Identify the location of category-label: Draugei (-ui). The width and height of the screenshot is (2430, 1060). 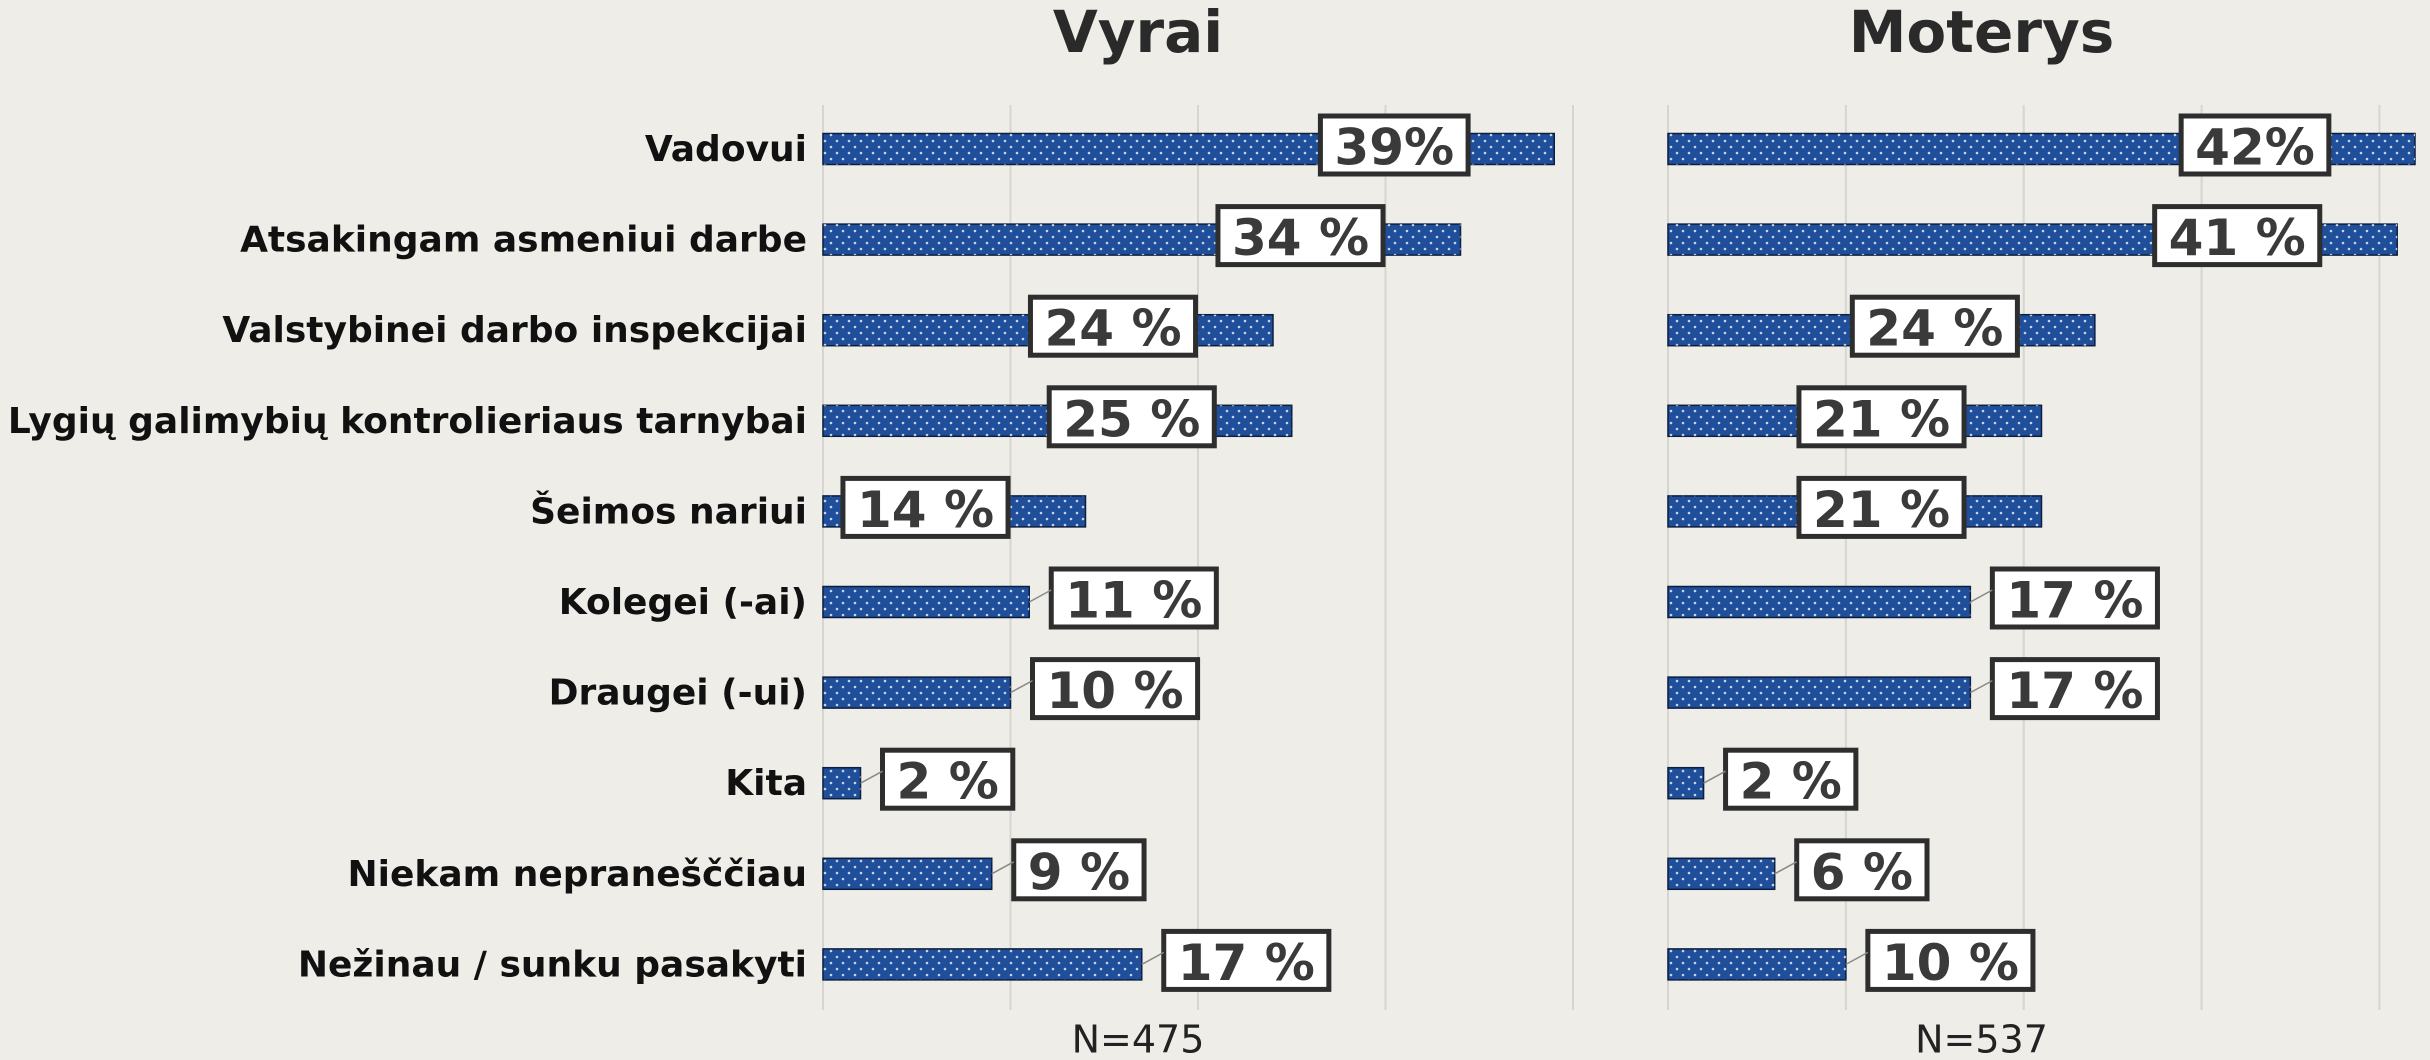
(678, 693).